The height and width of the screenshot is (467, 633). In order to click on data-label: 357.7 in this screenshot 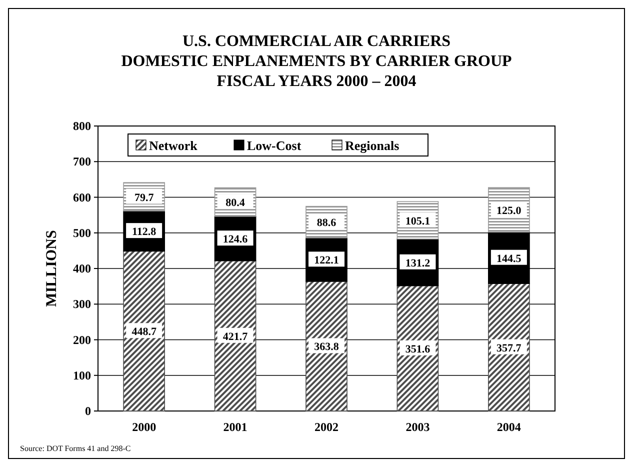, I will do `click(509, 348)`.